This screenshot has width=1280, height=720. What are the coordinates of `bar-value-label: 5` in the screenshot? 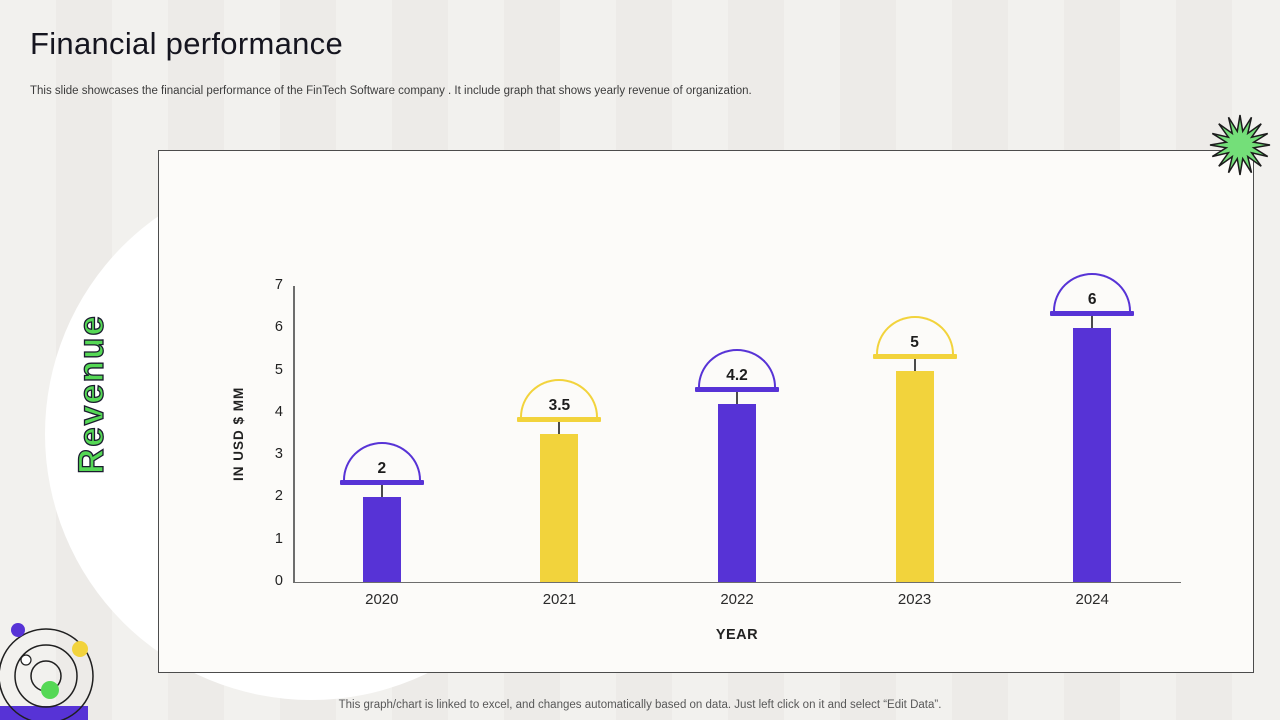 It's located at (914, 342).